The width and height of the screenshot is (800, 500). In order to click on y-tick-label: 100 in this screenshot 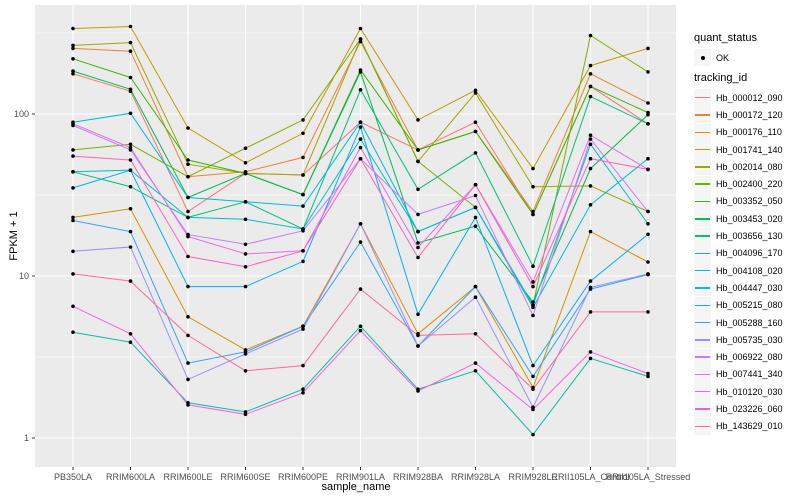, I will do `click(21, 114)`.